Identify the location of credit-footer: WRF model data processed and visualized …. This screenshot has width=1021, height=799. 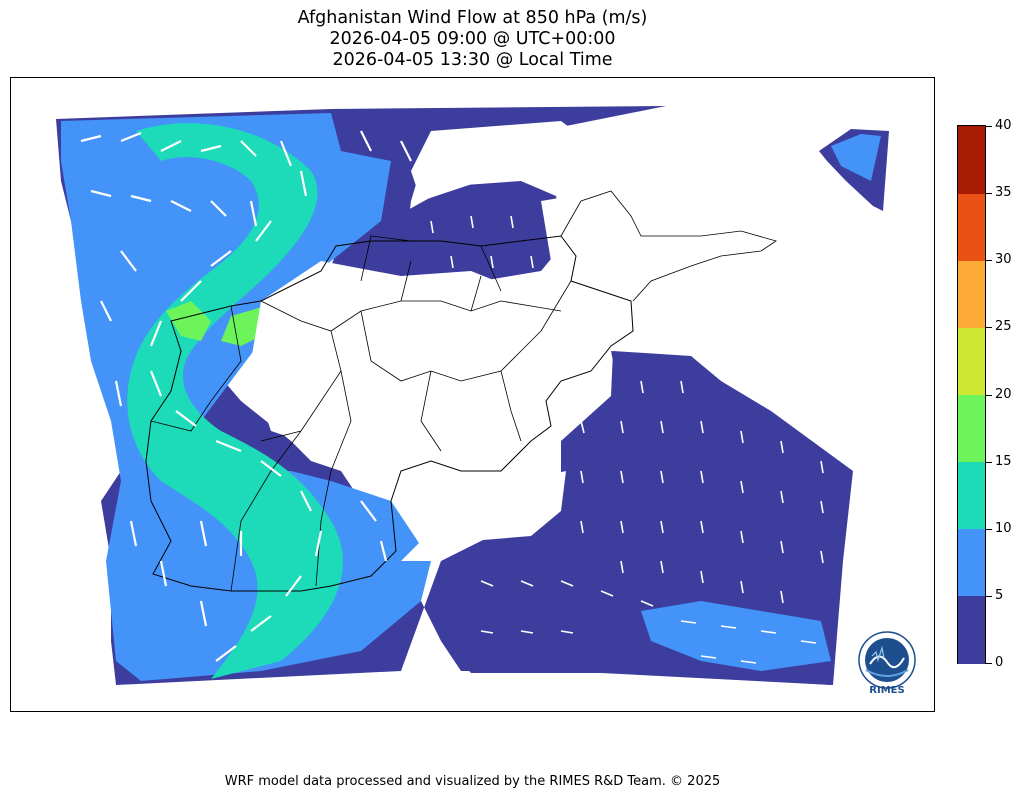
(472, 781).